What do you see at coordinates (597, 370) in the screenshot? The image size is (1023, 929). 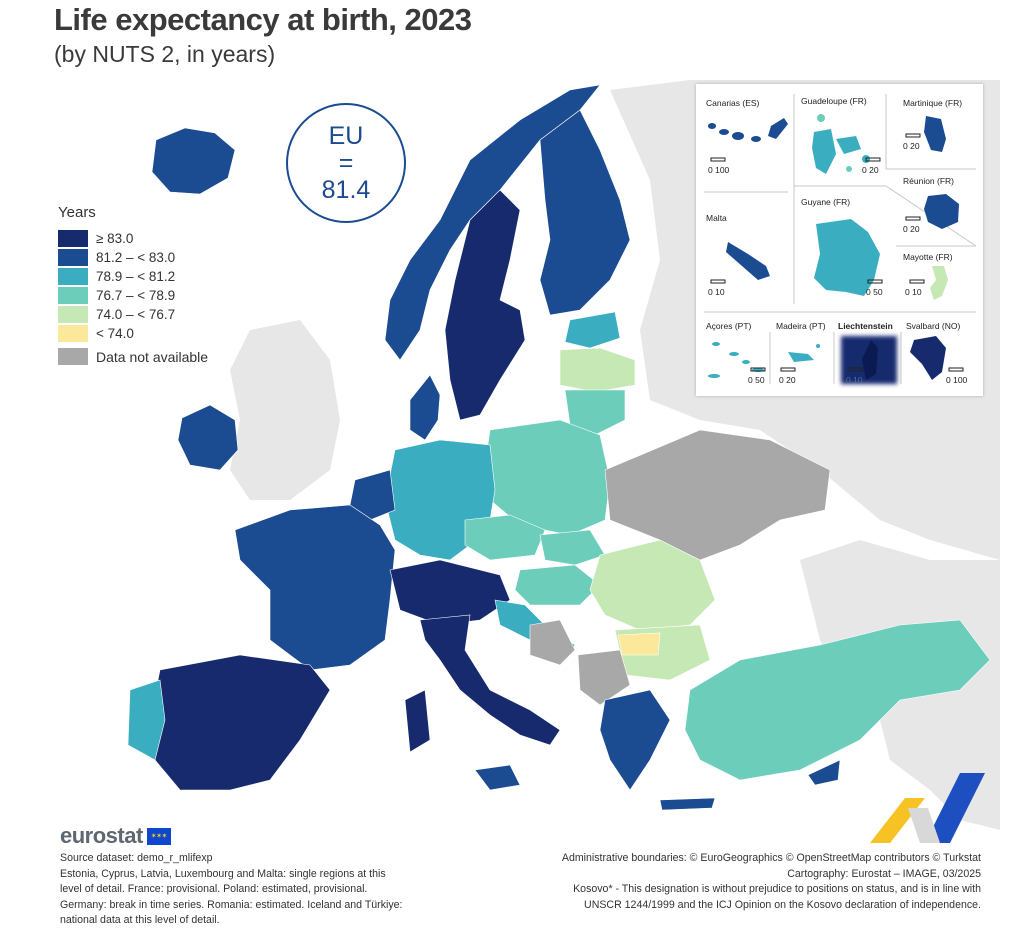 I see `region-latvia` at bounding box center [597, 370].